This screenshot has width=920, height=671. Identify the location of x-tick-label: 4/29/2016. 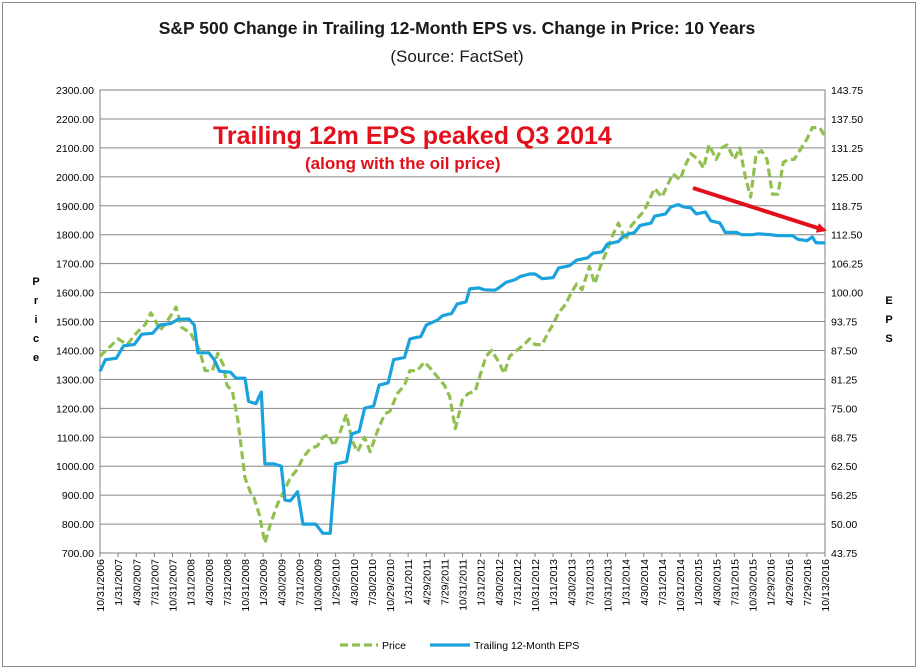
(790, 582).